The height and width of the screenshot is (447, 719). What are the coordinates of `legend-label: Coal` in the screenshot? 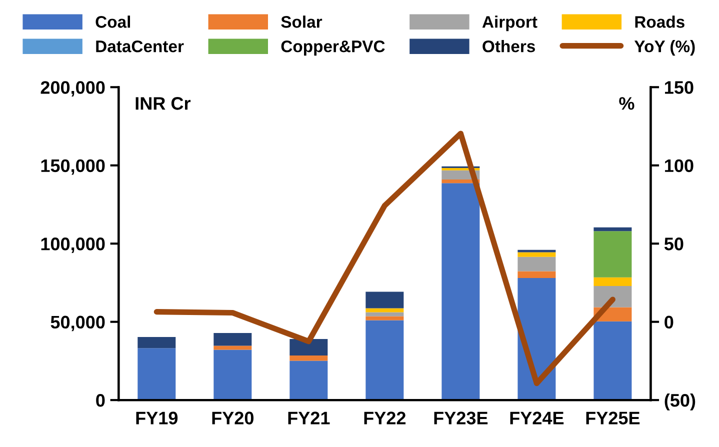 It's located at (113, 22).